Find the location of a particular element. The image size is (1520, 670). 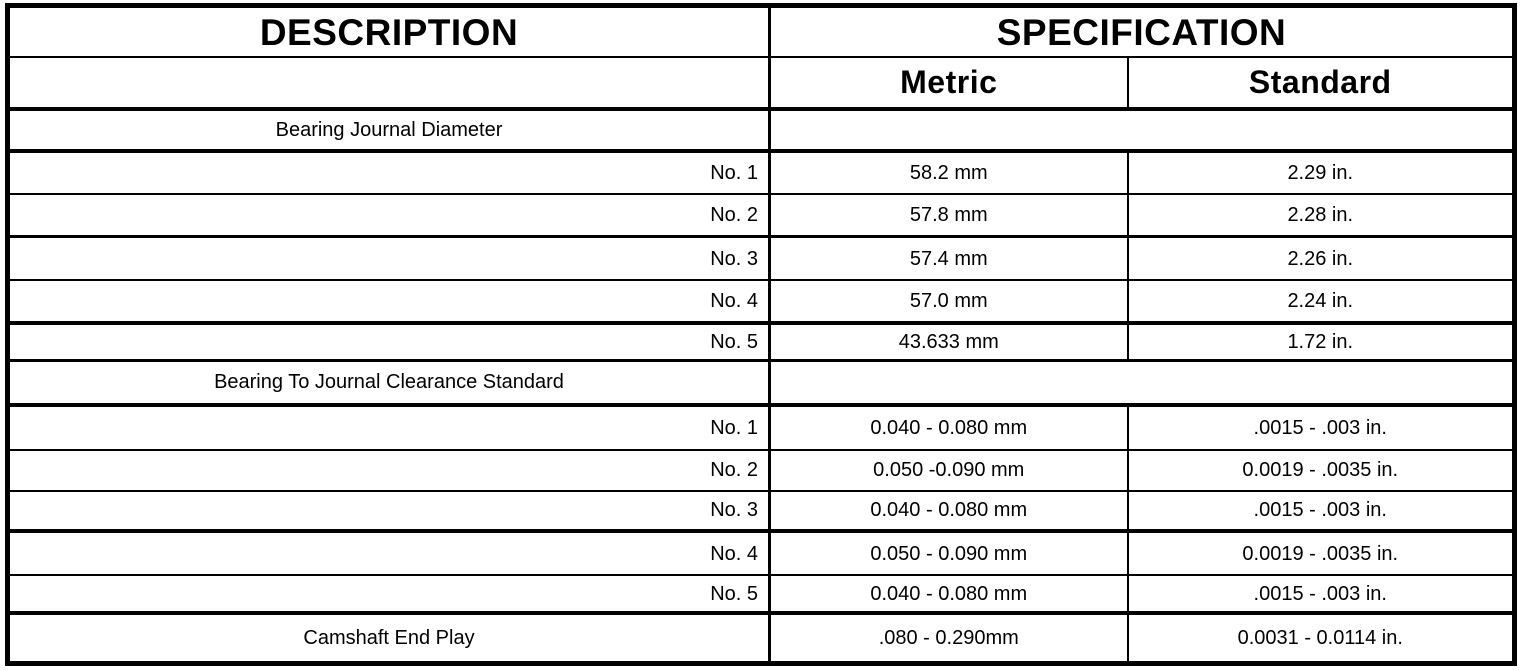

standard-value: 0.0031 - 0.0114 in. is located at coordinates (1320, 637).